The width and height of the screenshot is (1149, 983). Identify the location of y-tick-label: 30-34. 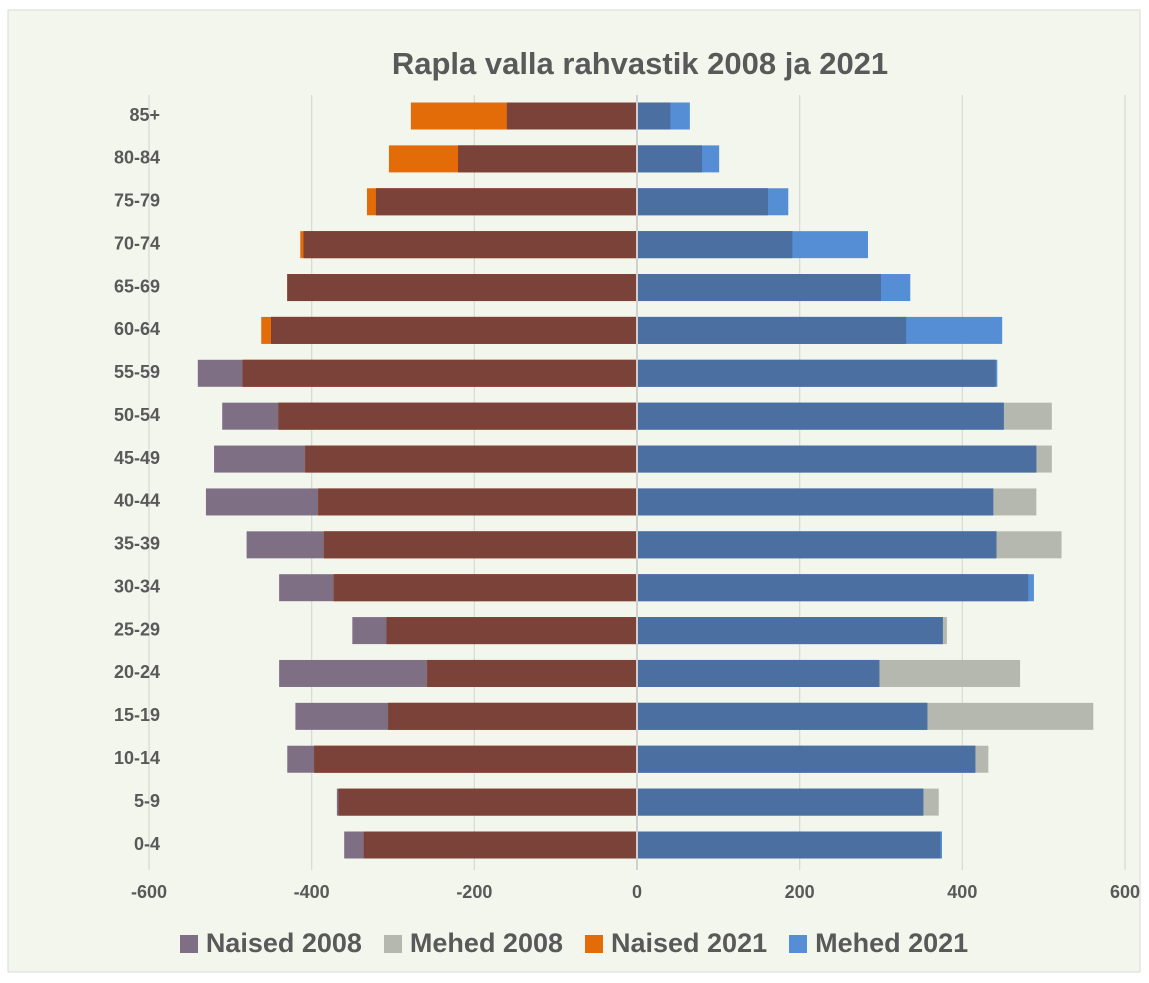
(137, 586).